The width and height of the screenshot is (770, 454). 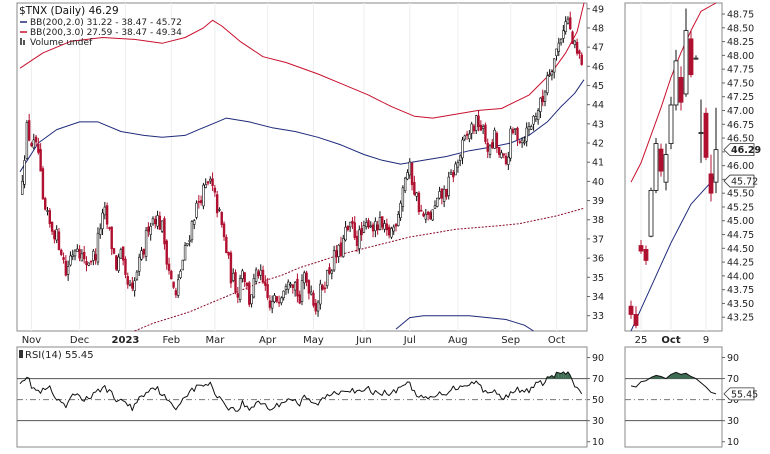 I want to click on zoom-y-tick-label: 47.25, so click(x=740, y=97).